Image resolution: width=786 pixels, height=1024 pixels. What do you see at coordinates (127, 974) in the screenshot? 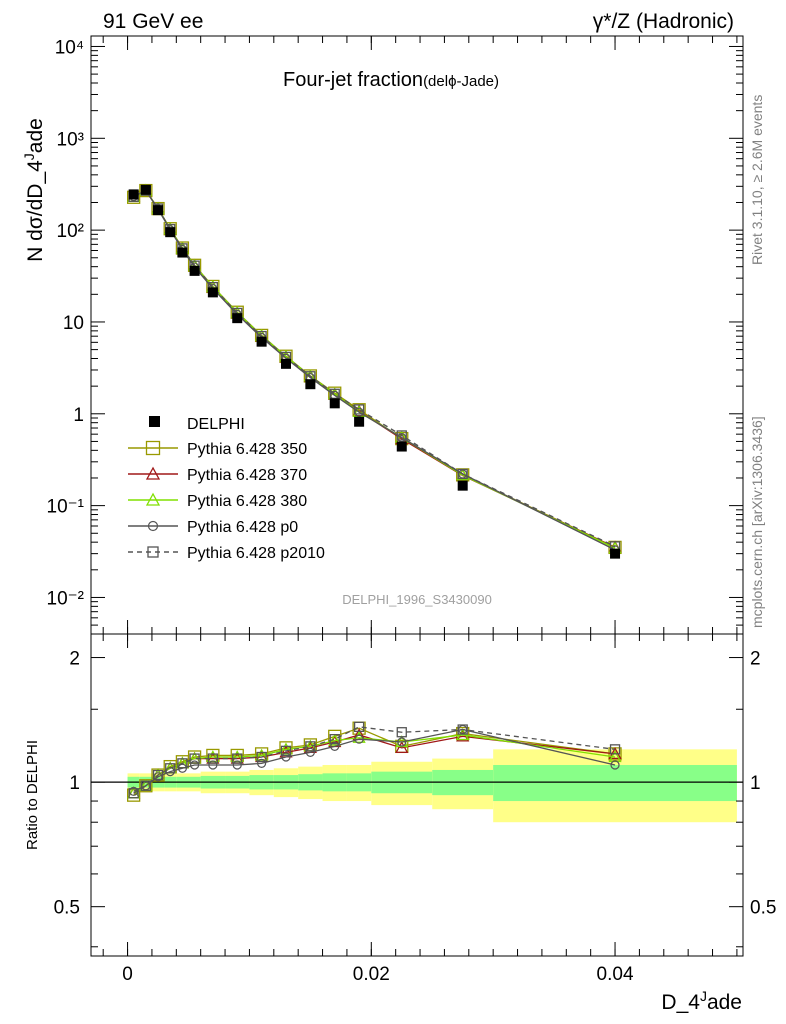
I see `x-tick-label: 0` at bounding box center [127, 974].